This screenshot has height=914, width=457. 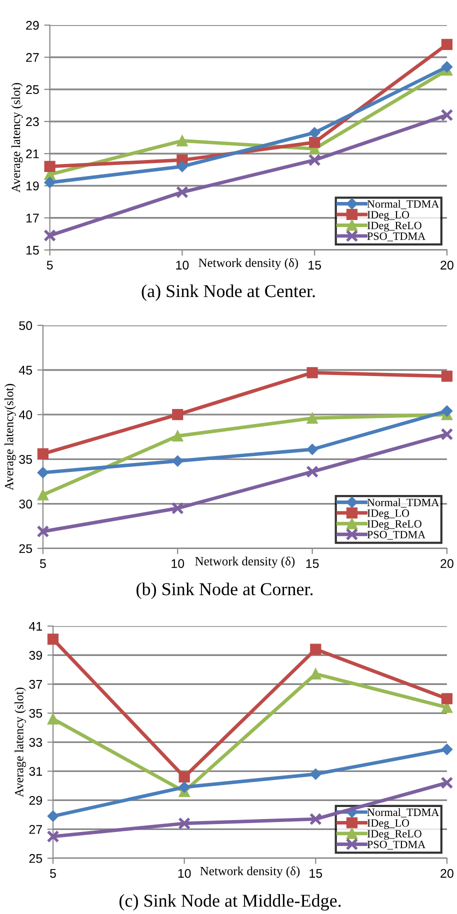 What do you see at coordinates (35, 742) in the screenshot?
I see `y-tick-label: 33` at bounding box center [35, 742].